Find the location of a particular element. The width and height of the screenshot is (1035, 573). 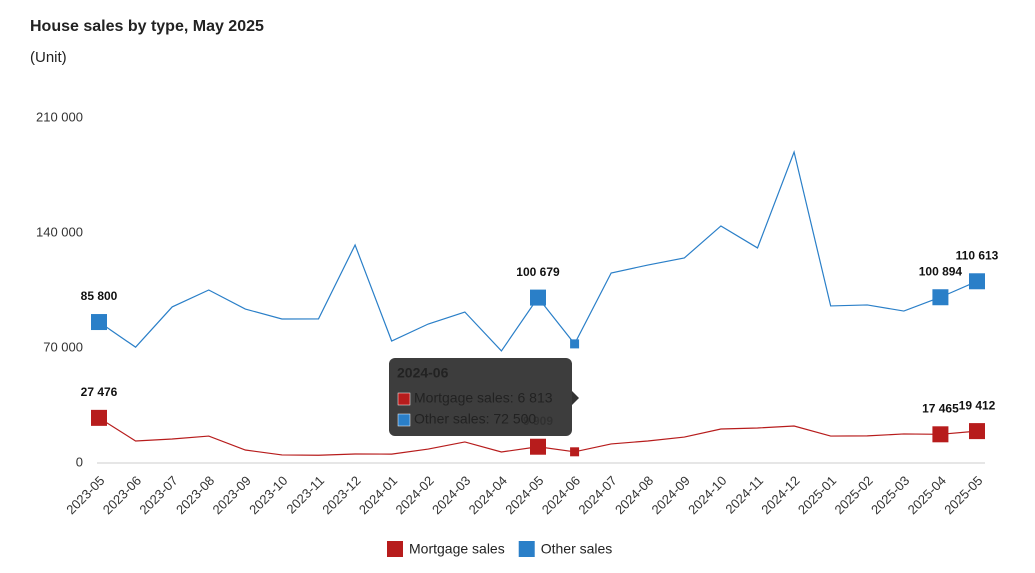

tooltip-title: 2024-06 is located at coordinates (423, 373).